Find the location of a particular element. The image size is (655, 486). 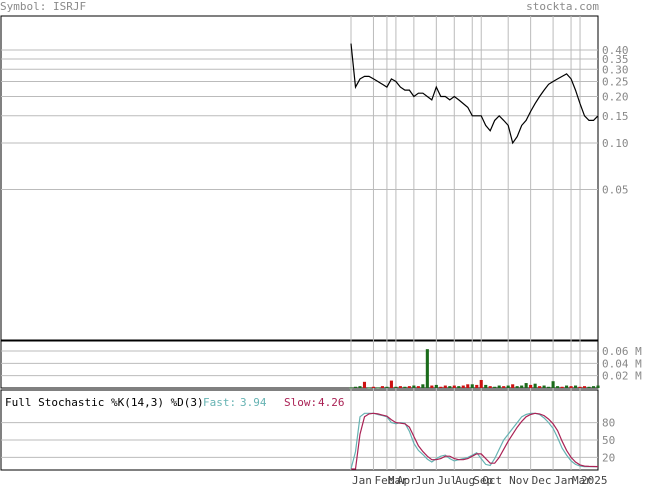

price-tick-label: 0.05 is located at coordinates (615, 190).